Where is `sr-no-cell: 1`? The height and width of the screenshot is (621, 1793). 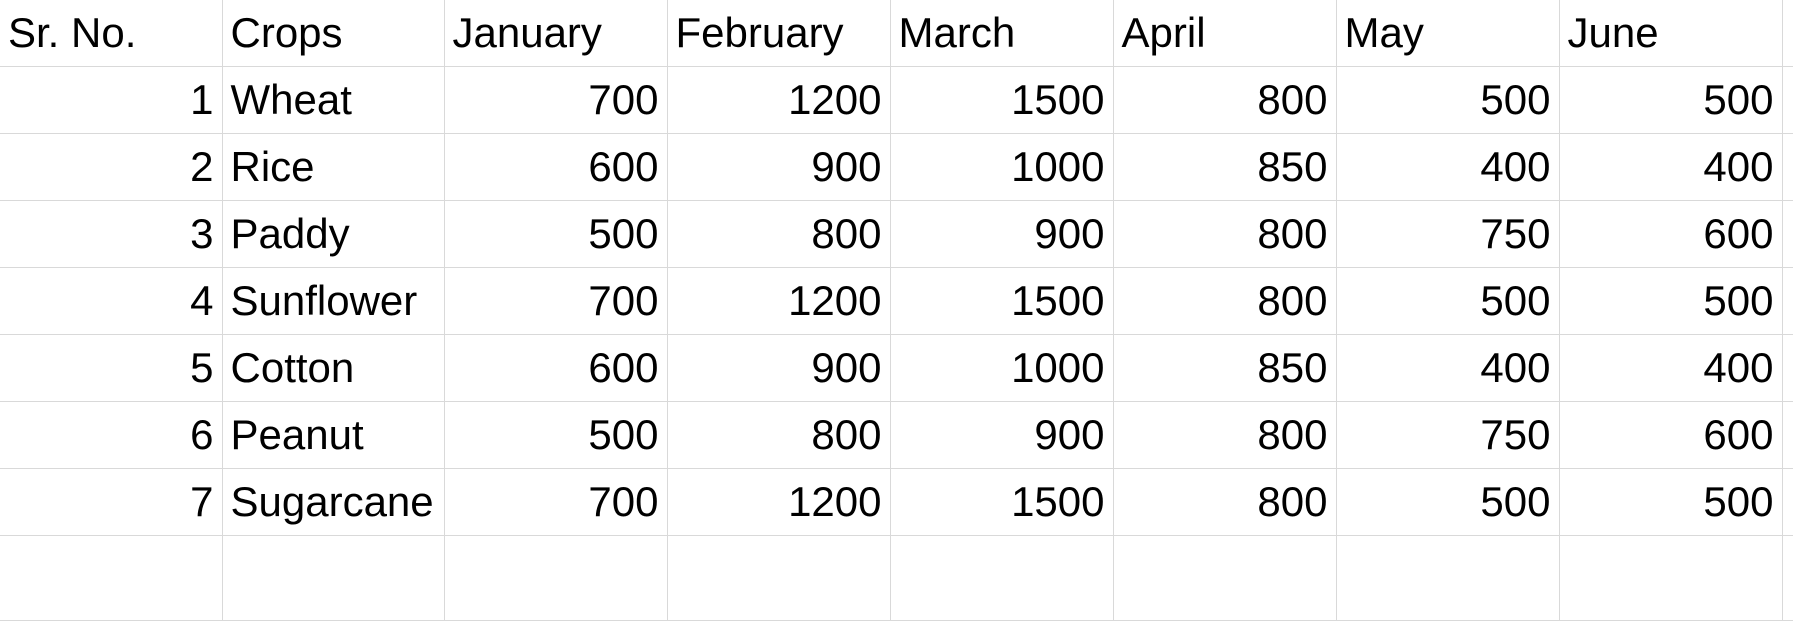
sr-no-cell: 1 is located at coordinates (111, 100).